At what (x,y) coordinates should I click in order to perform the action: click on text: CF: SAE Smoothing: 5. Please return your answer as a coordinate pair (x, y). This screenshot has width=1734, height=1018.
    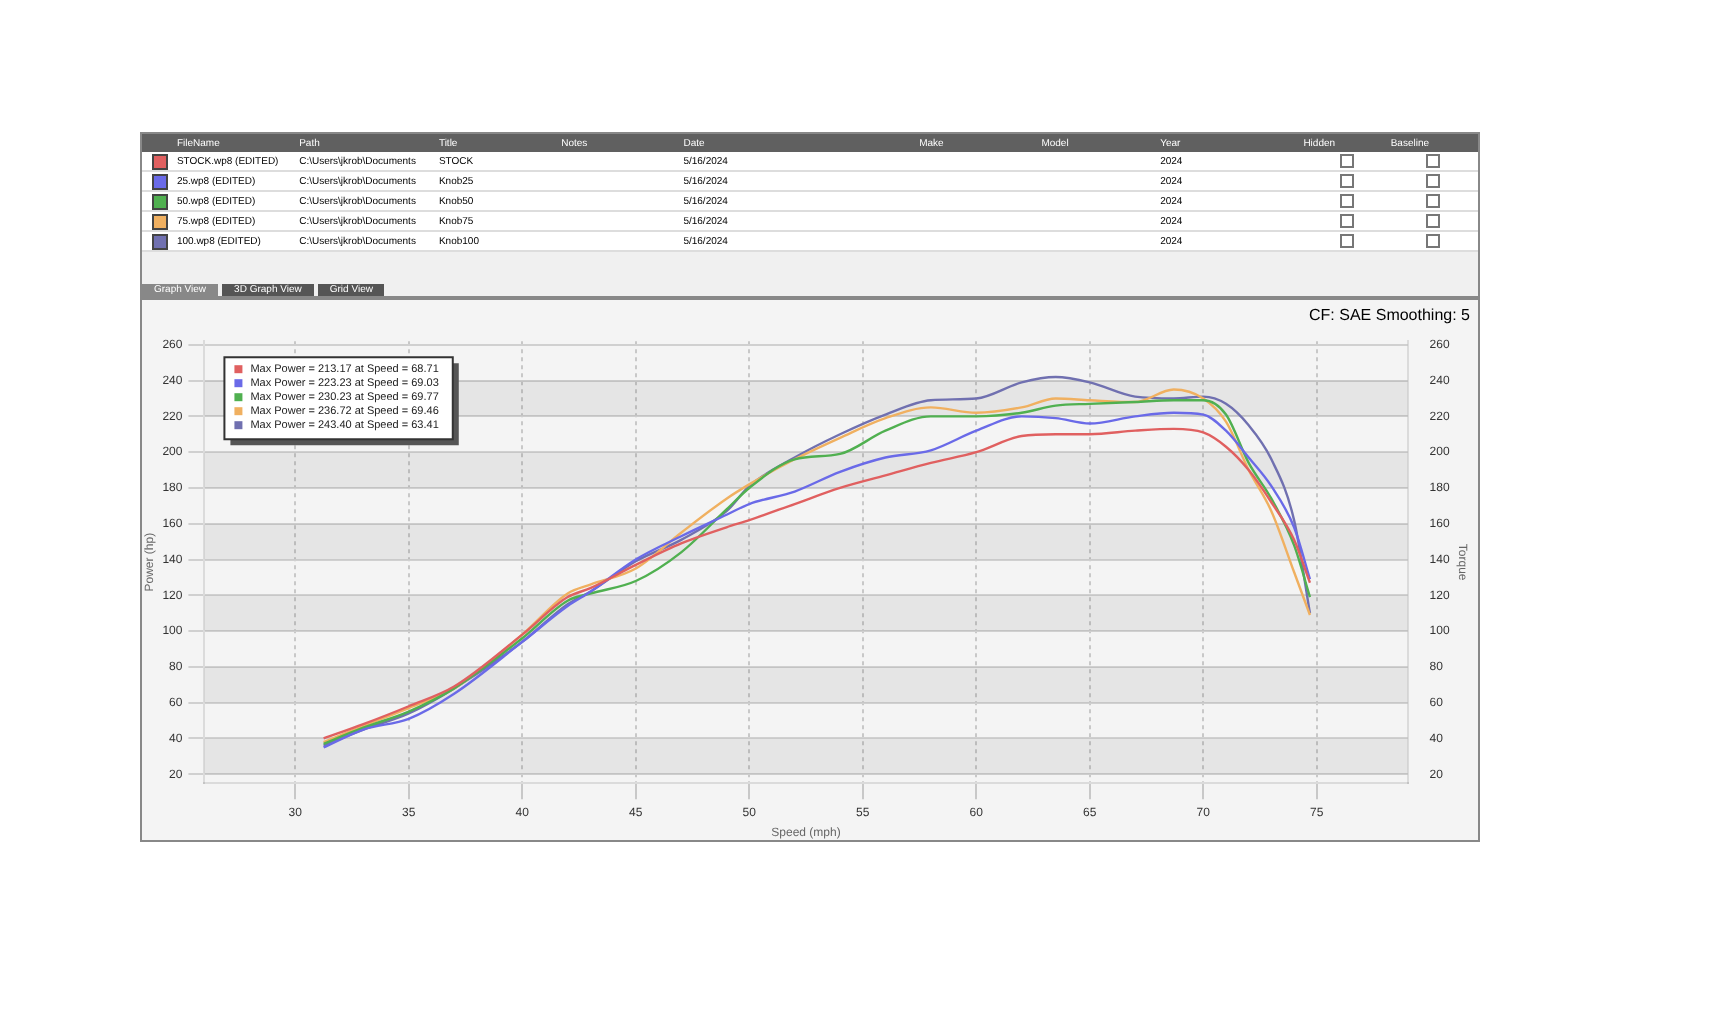
    Looking at the image, I should click on (1389, 314).